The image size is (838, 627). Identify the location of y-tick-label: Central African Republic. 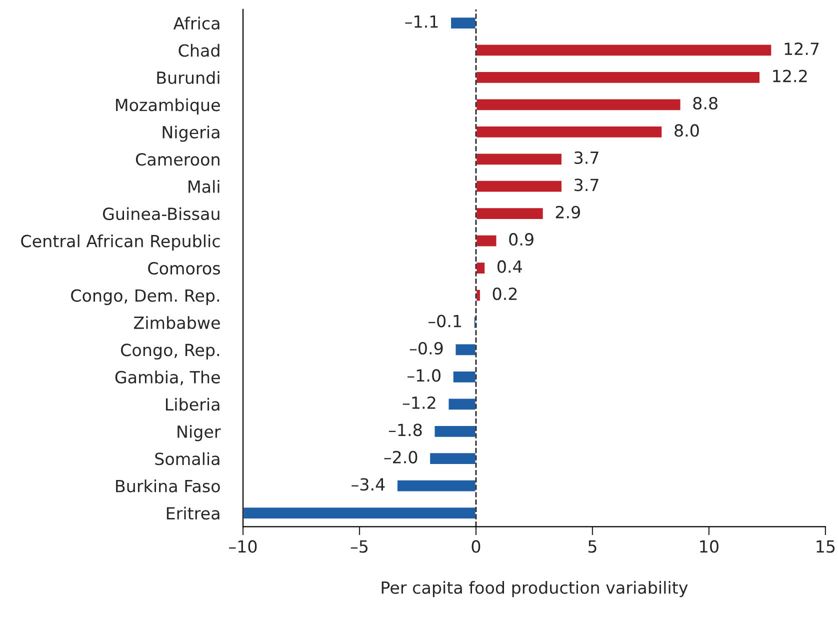
(120, 242).